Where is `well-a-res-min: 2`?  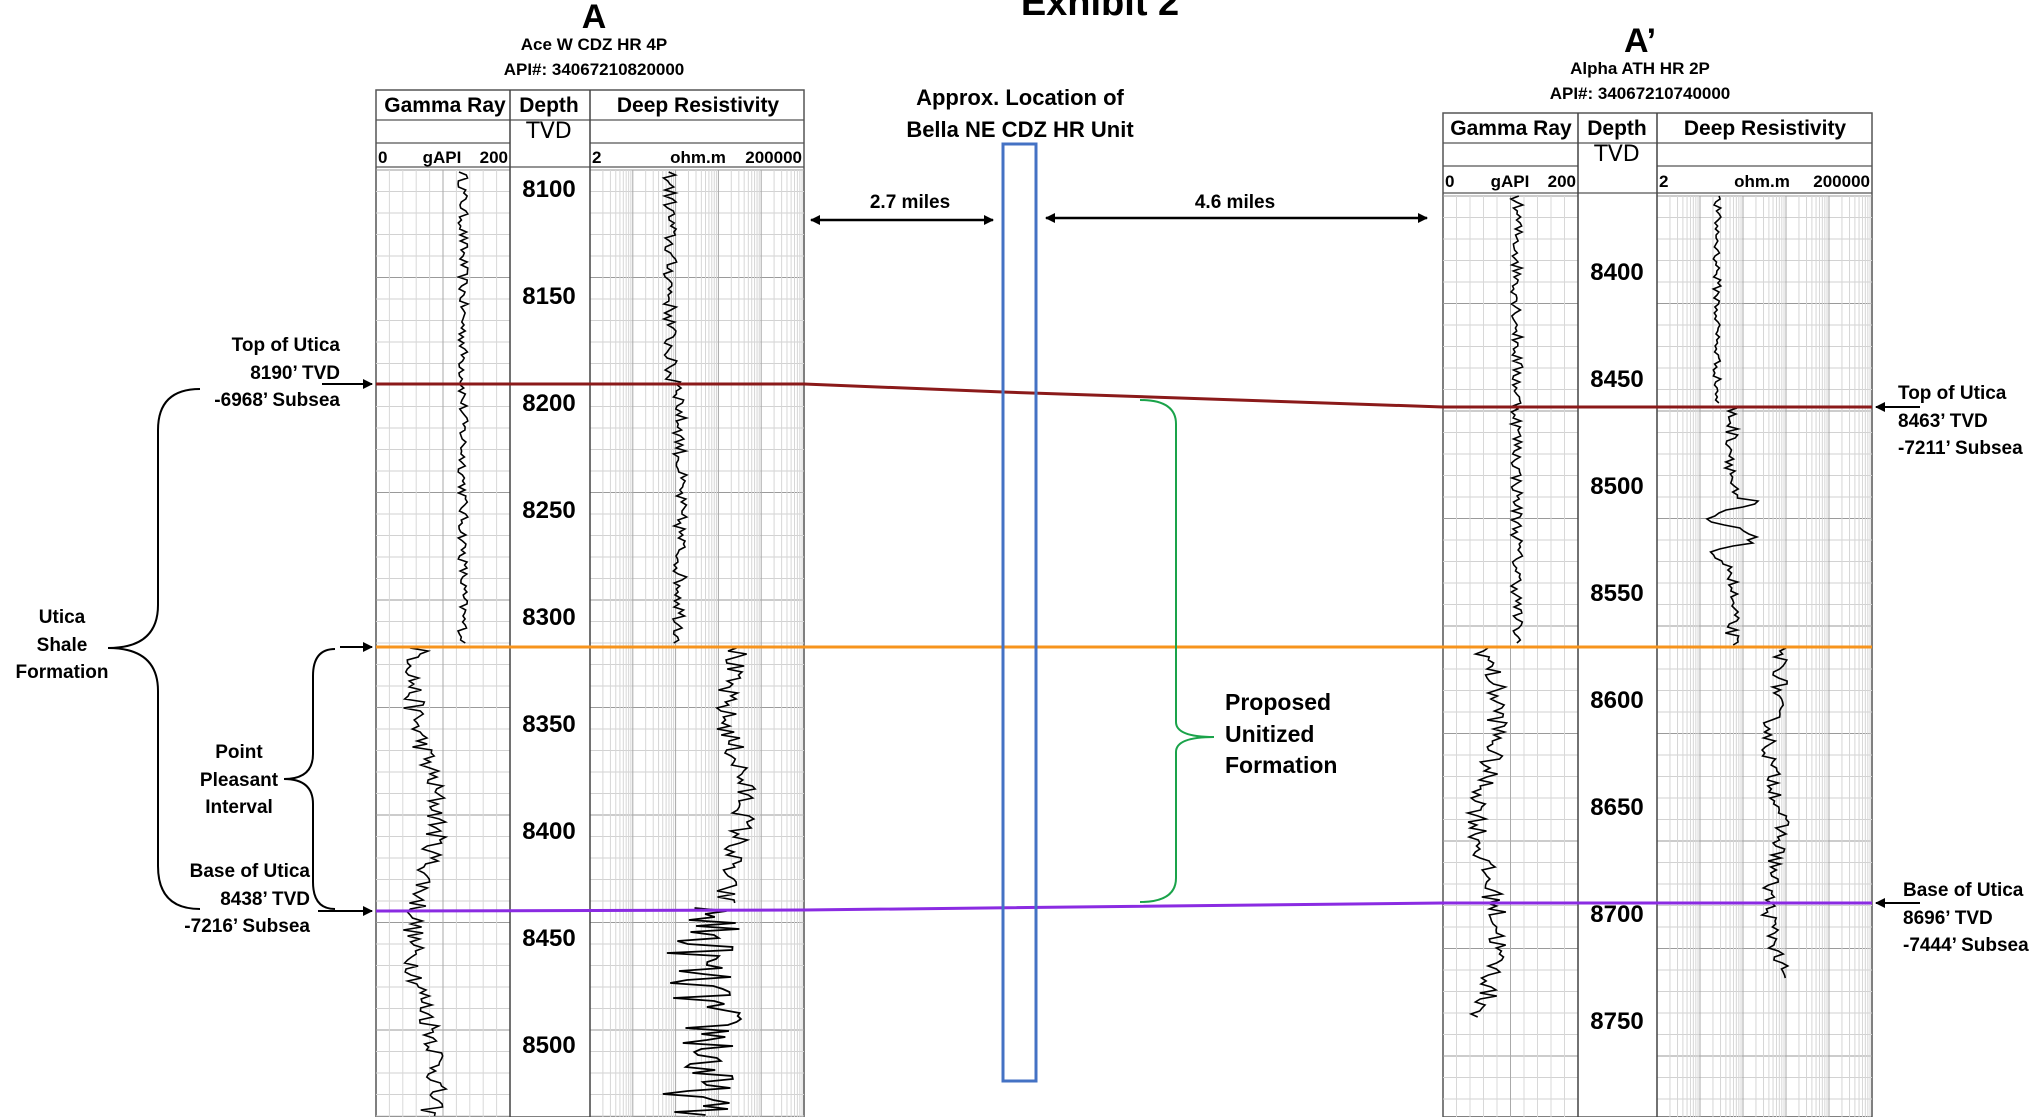 well-a-res-min: 2 is located at coordinates (596, 157).